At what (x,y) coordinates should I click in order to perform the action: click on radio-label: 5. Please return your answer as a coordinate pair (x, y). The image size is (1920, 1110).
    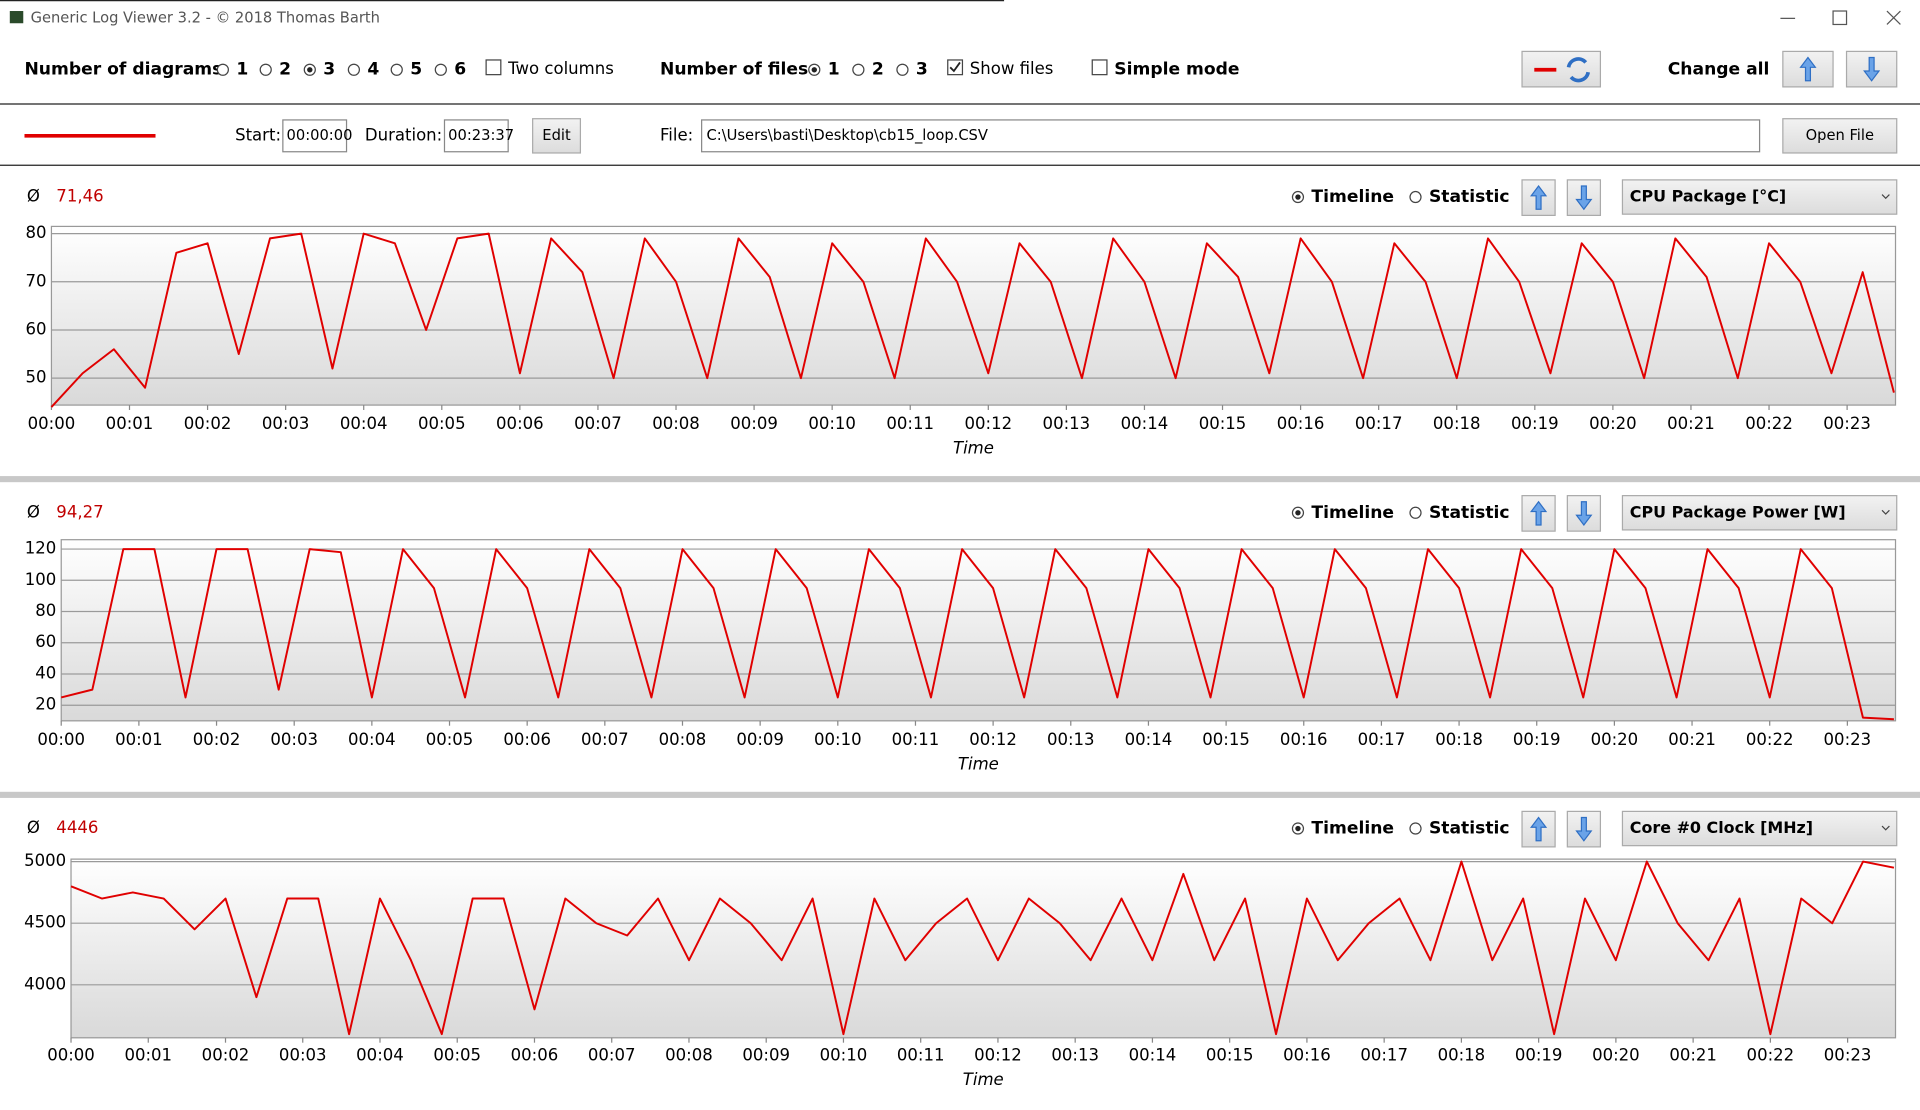
    Looking at the image, I should click on (416, 70).